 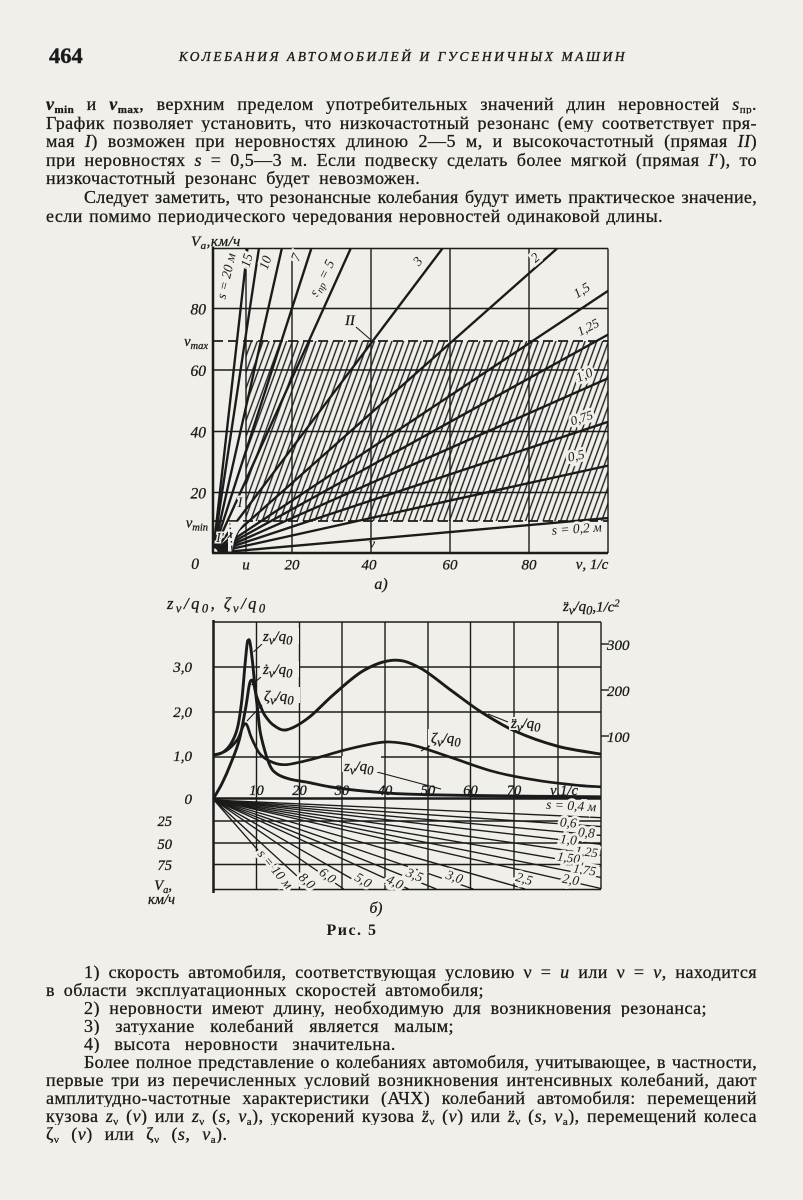 What do you see at coordinates (591, 608) in the screenshot?
I see `svg-text: z̈ν/q0,1/c2` at bounding box center [591, 608].